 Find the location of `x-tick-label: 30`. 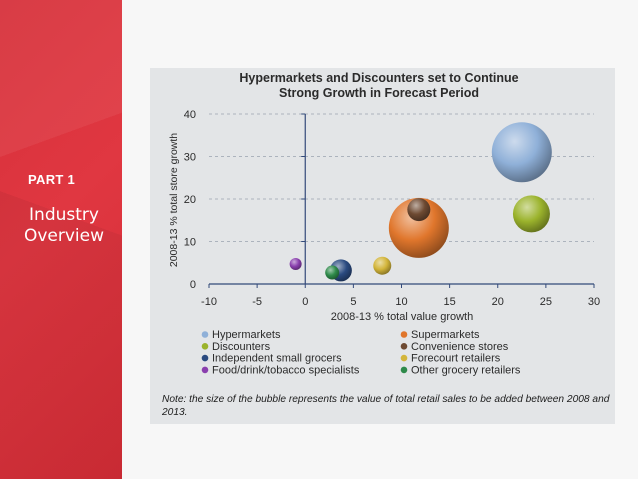

x-tick-label: 30 is located at coordinates (594, 302).